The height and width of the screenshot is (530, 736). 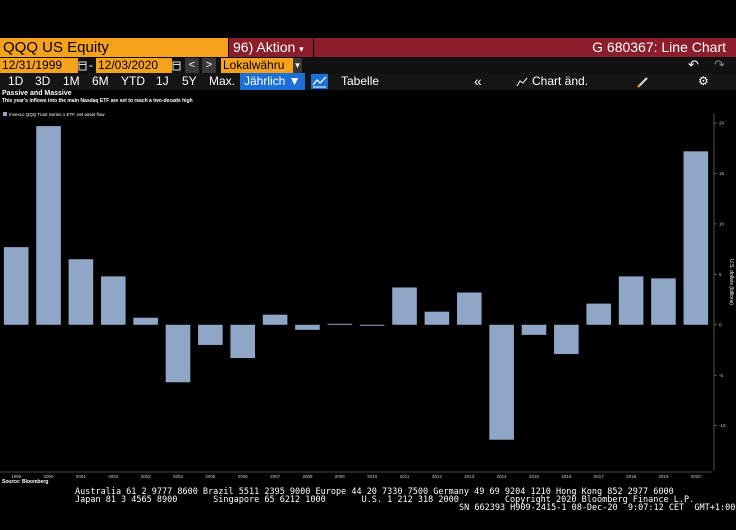 I want to click on gear-icon: ⚙, so click(x=703, y=81).